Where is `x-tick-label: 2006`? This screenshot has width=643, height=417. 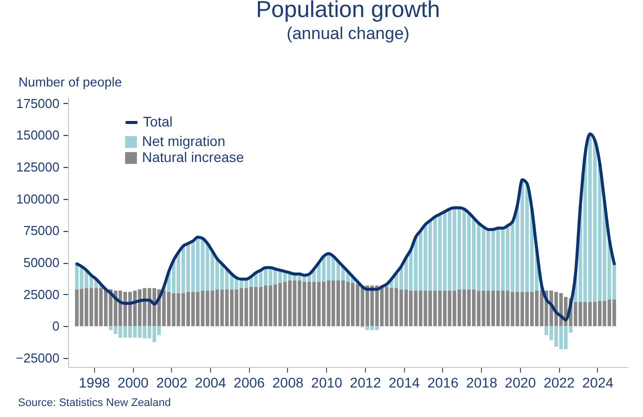
x-tick-label: 2006 is located at coordinates (250, 382).